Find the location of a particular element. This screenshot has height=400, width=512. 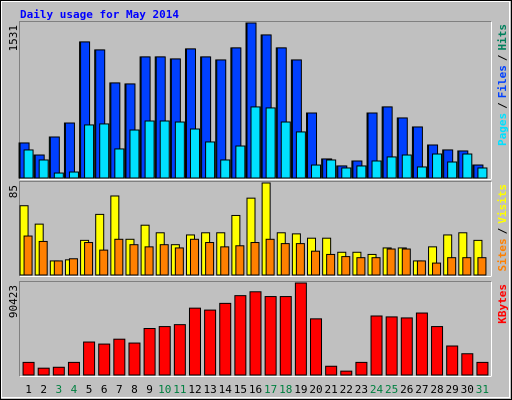

x-tick-label: 16 is located at coordinates (255, 389).